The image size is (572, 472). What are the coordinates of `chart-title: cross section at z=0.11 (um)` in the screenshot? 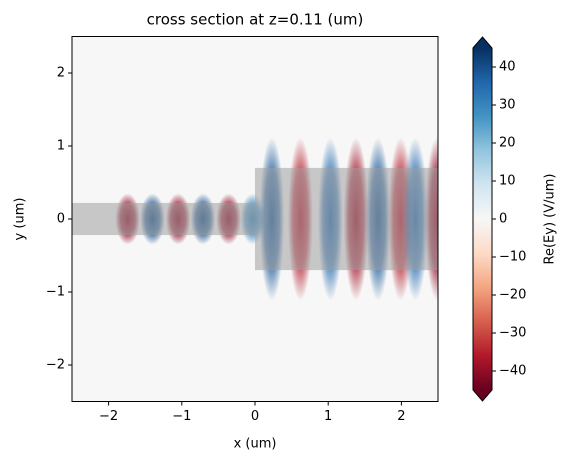 It's located at (255, 20).